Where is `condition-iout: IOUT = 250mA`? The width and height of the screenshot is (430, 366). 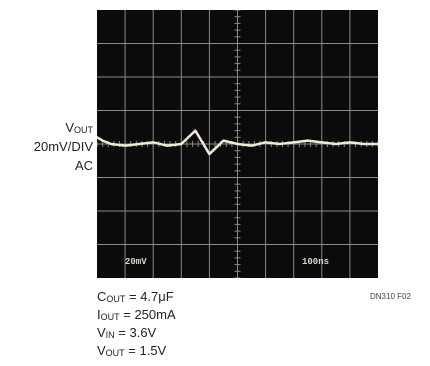
condition-iout: IOUT = 250mA is located at coordinates (136, 315).